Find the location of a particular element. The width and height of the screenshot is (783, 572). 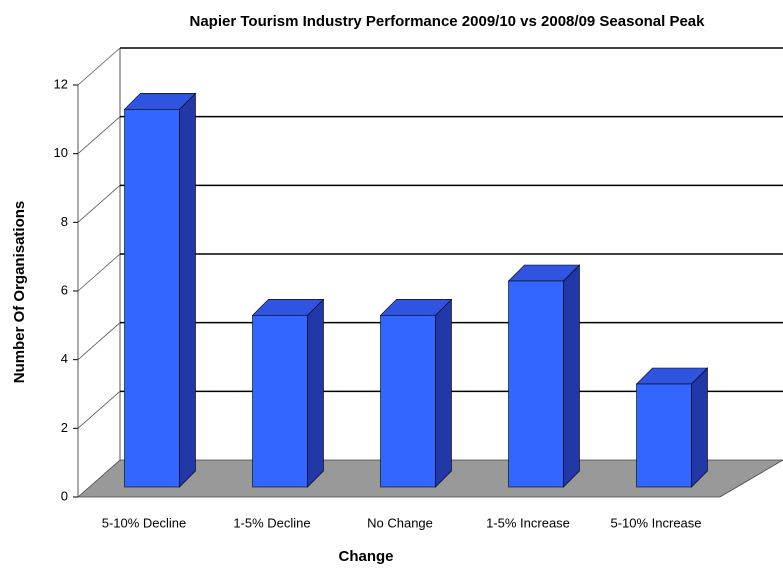

y-tick-label: 8 is located at coordinates (64, 221).